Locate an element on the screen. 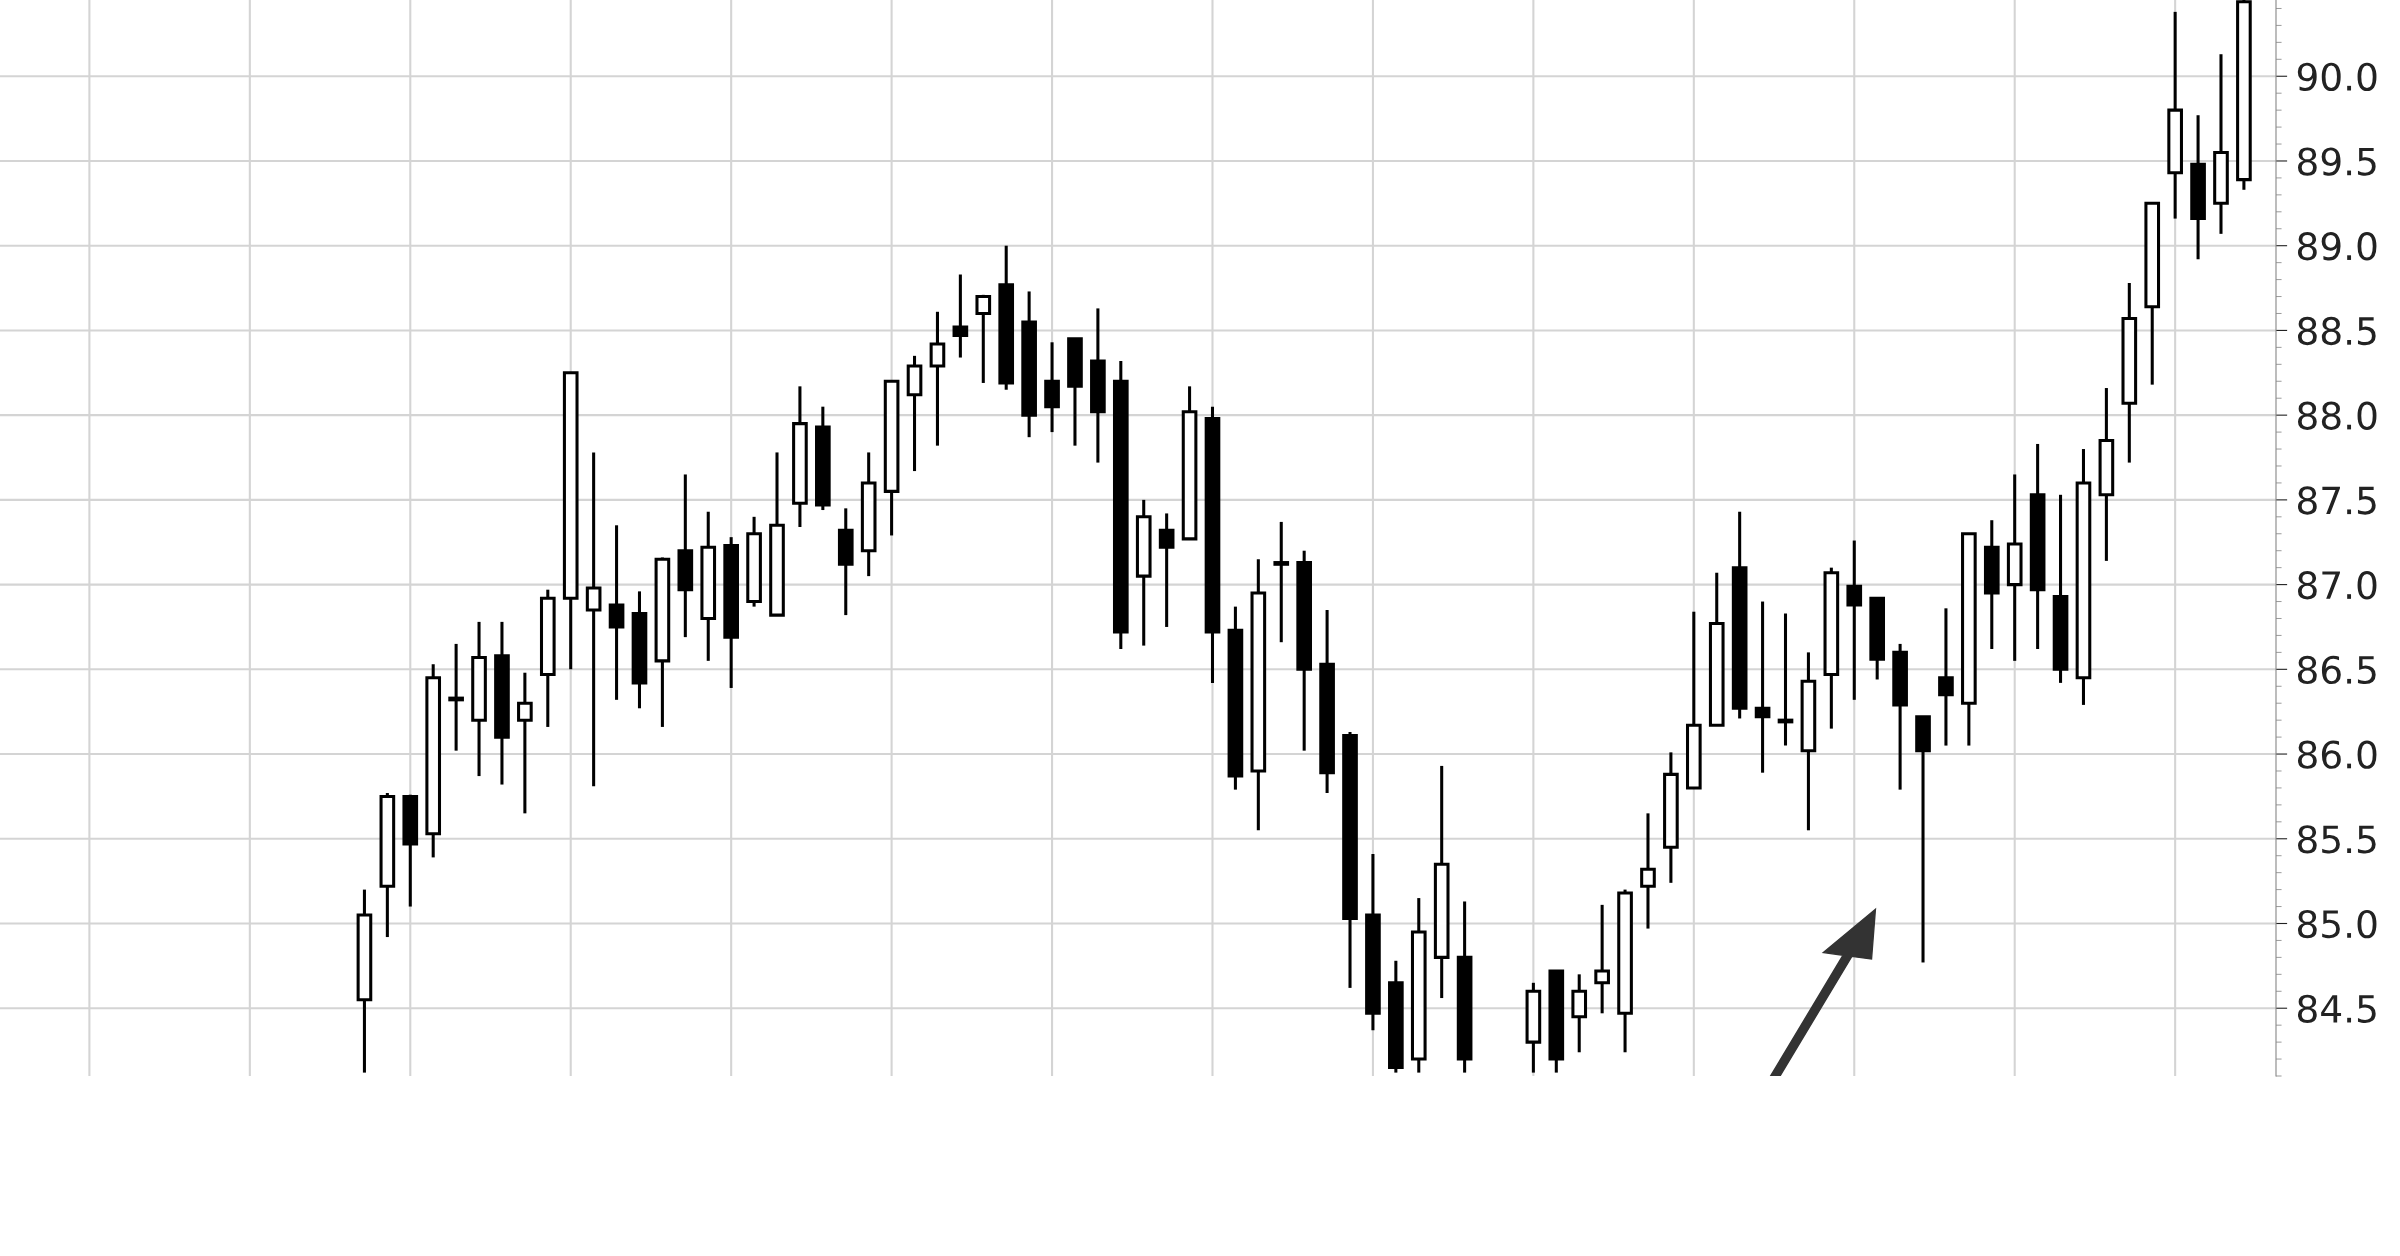  y-tick-label: 86.5 is located at coordinates (2336, 670).